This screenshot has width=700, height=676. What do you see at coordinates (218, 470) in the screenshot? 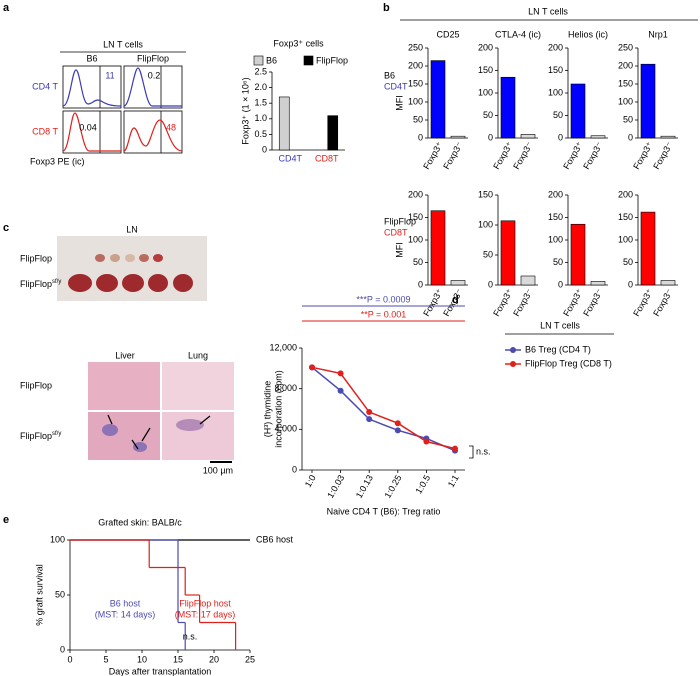
I see `scale-bar-label: 100 µm` at bounding box center [218, 470].